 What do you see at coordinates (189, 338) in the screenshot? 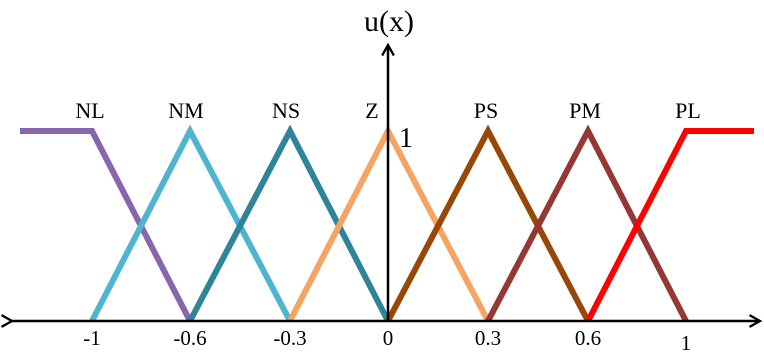
I see `x-tick-label: -0.6` at bounding box center [189, 338].